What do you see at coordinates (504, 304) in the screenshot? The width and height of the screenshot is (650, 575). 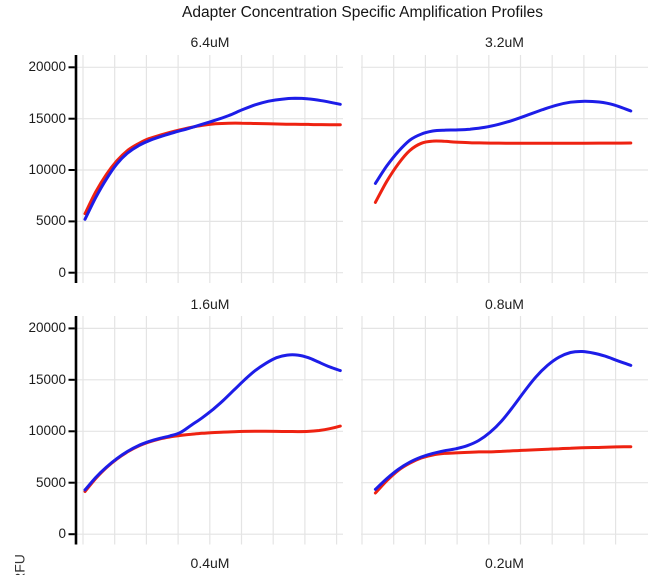 I see `facet-label-0-8um: 0.8uM` at bounding box center [504, 304].